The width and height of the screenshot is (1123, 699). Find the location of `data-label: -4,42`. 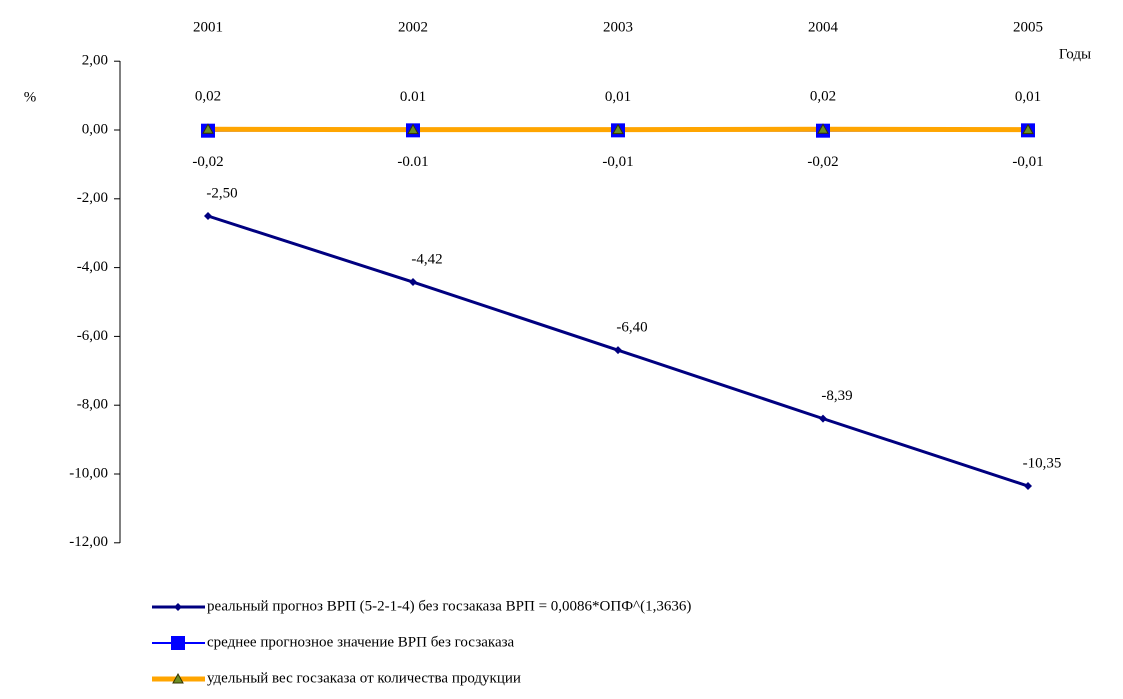

data-label: -4,42 is located at coordinates (426, 259).